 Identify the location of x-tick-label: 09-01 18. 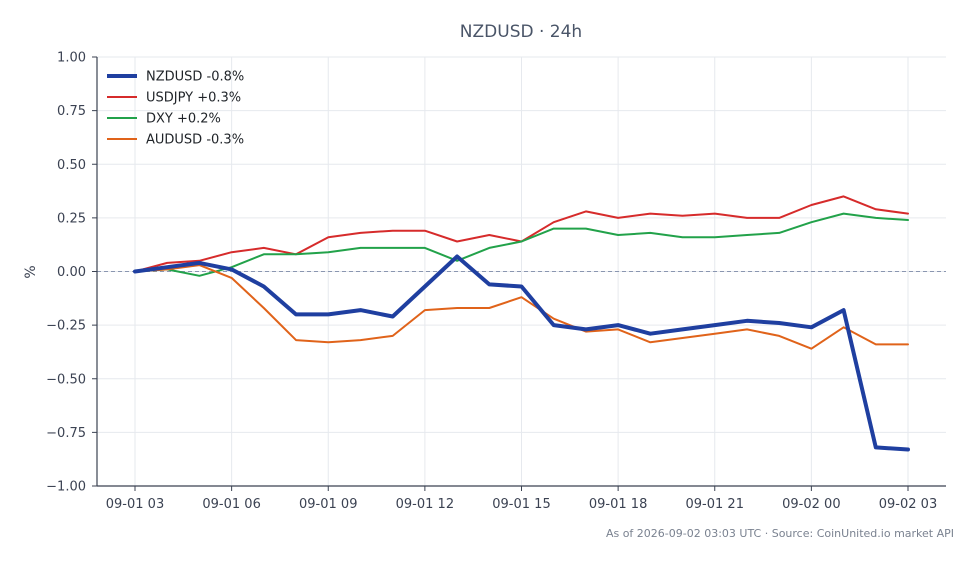
(618, 504).